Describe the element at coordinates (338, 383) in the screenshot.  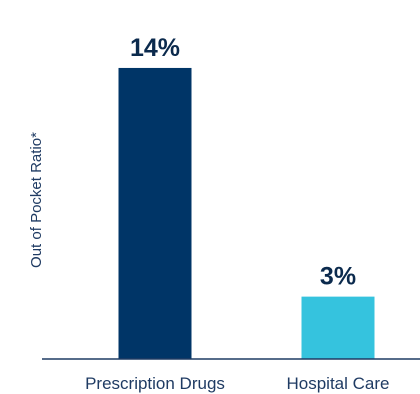
I see `category-label-1: Hospital Care` at that location.